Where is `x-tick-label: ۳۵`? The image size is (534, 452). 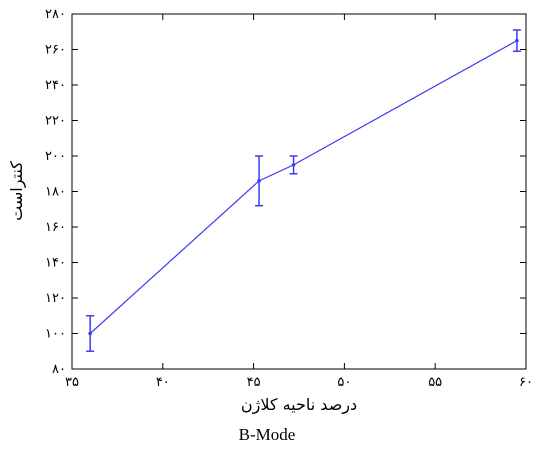 x-tick-label: ۳۵ is located at coordinates (72, 382).